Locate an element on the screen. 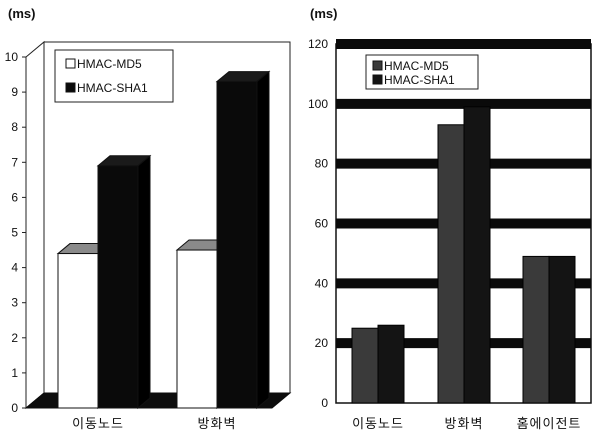  y-tick-label: 9 is located at coordinates (14, 92).